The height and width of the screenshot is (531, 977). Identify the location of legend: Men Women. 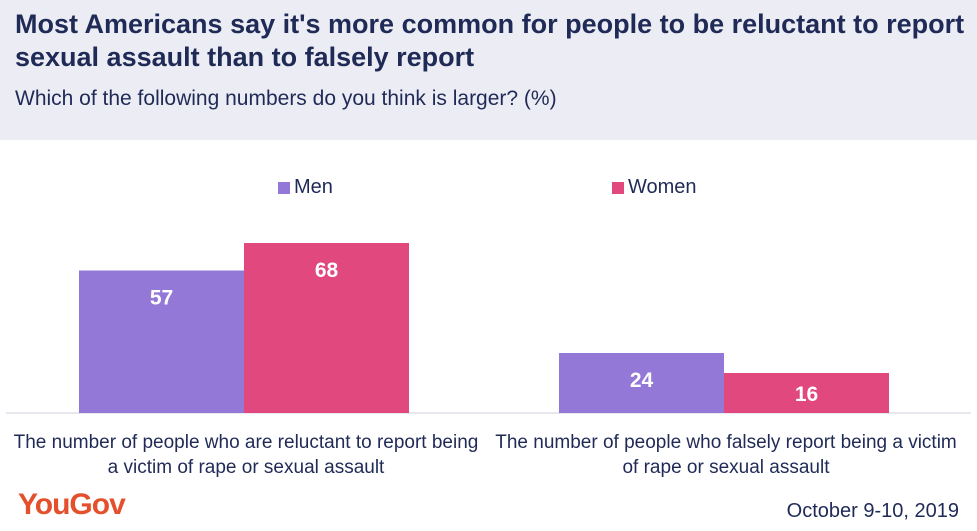
(488, 189).